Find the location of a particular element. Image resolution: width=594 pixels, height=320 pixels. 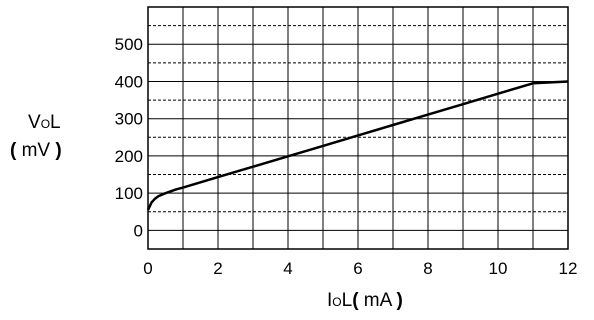

y-tick-label: 400 is located at coordinates (129, 81).